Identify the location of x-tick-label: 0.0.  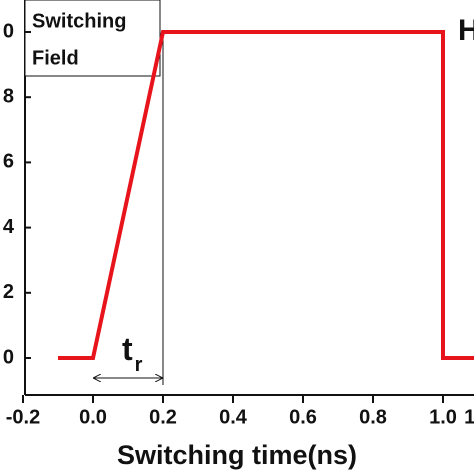
(93, 417).